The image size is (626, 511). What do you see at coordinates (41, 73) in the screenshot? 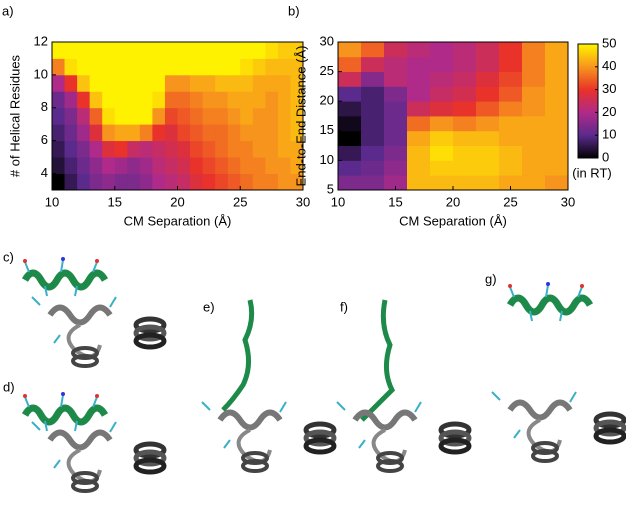
I see `y-tick-label: 10` at bounding box center [41, 73].